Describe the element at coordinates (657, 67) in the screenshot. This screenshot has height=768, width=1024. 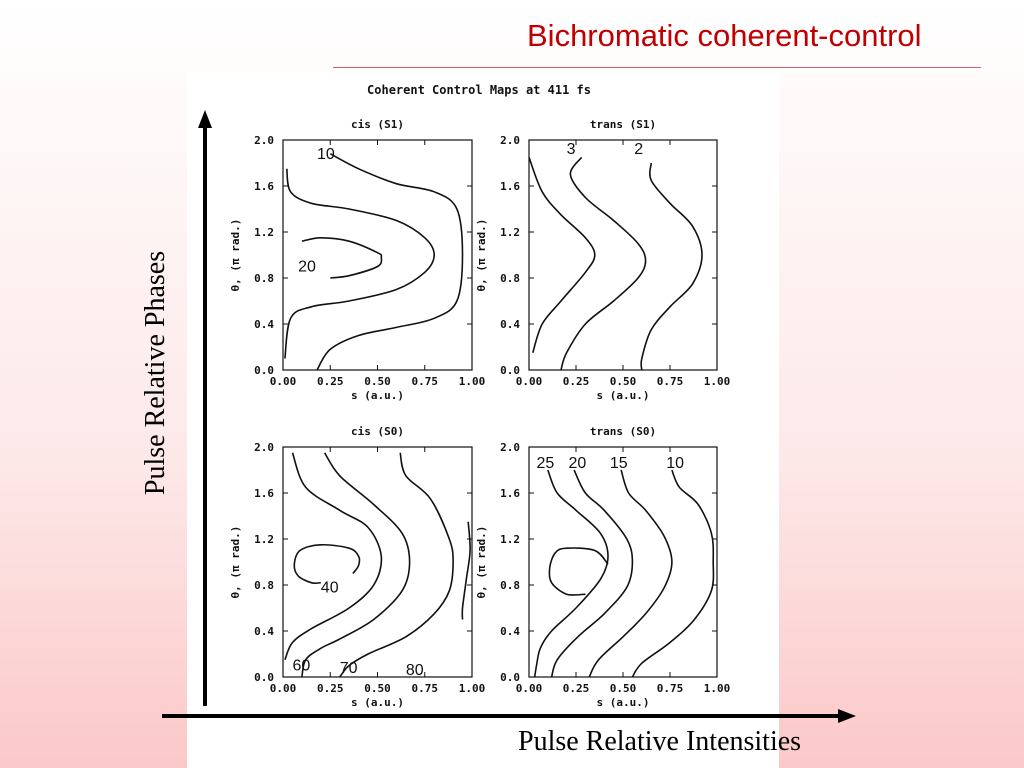
I see `title-divider` at that location.